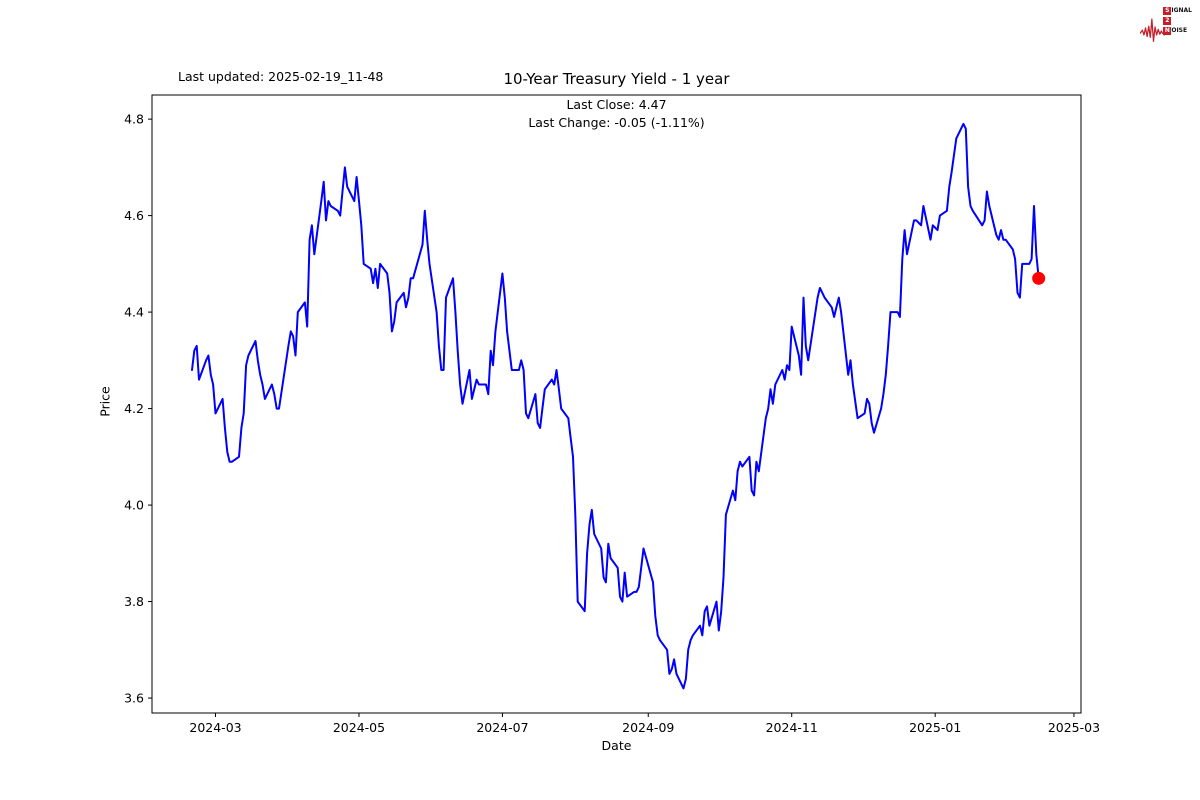  Describe the element at coordinates (1167, 31) in the screenshot. I see `logo-letter-box-n: N` at that location.